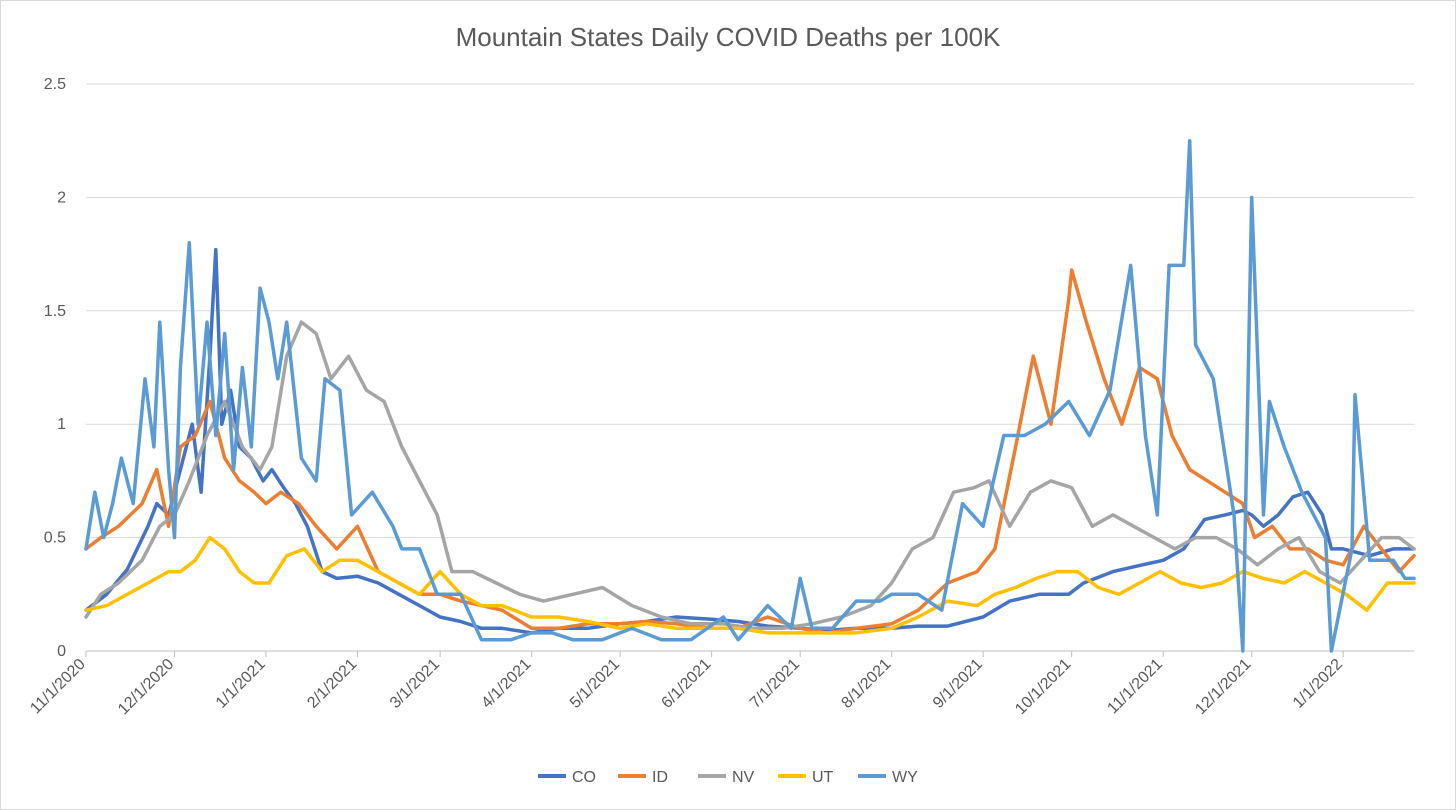 The width and height of the screenshot is (1456, 810). Describe the element at coordinates (775, 684) in the screenshot. I see `x-tick-label: 7/1/2021` at that location.